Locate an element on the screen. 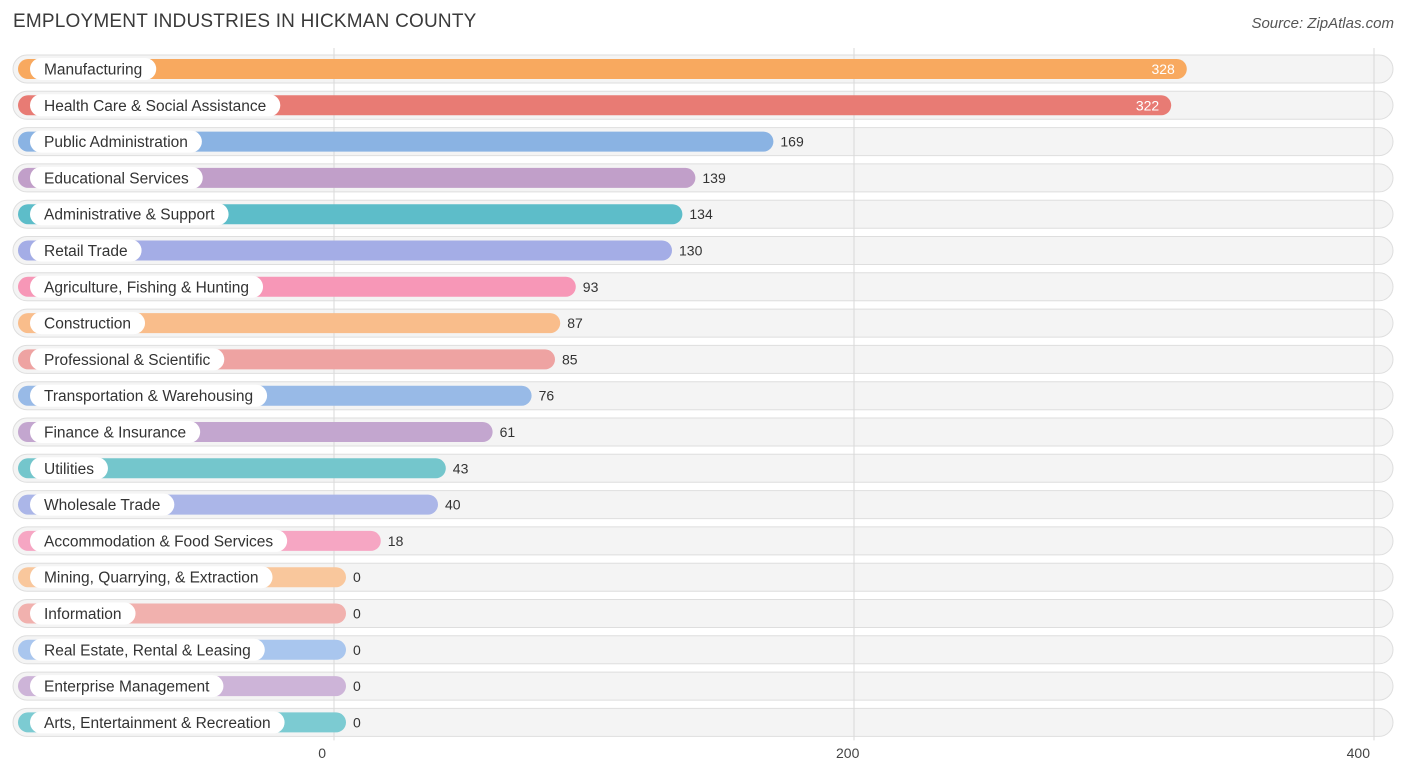 This screenshot has width=1406, height=776. x-tick-label: 200 is located at coordinates (848, 753).